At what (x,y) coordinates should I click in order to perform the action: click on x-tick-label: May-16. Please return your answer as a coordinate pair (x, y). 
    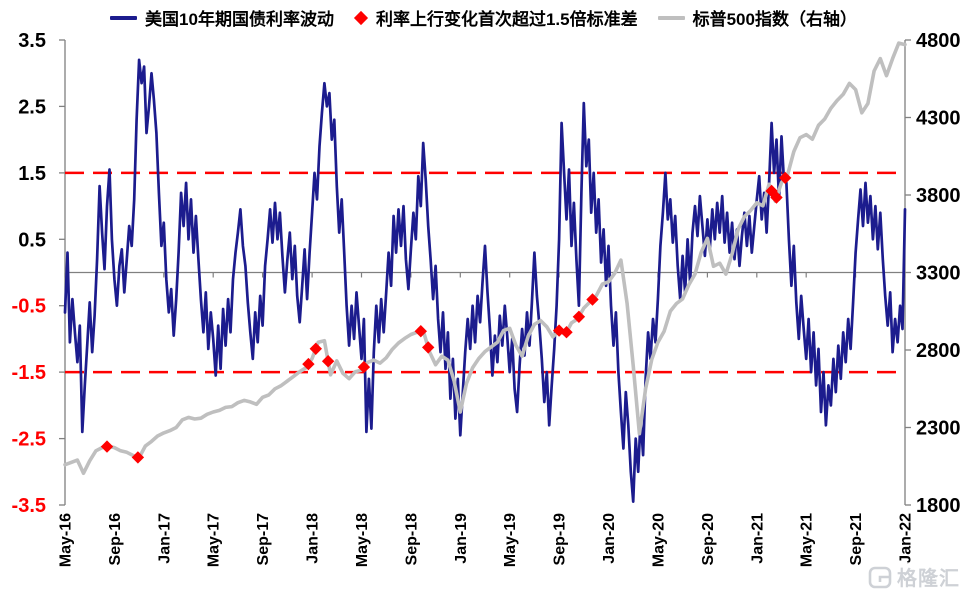
    Looking at the image, I should click on (66, 540).